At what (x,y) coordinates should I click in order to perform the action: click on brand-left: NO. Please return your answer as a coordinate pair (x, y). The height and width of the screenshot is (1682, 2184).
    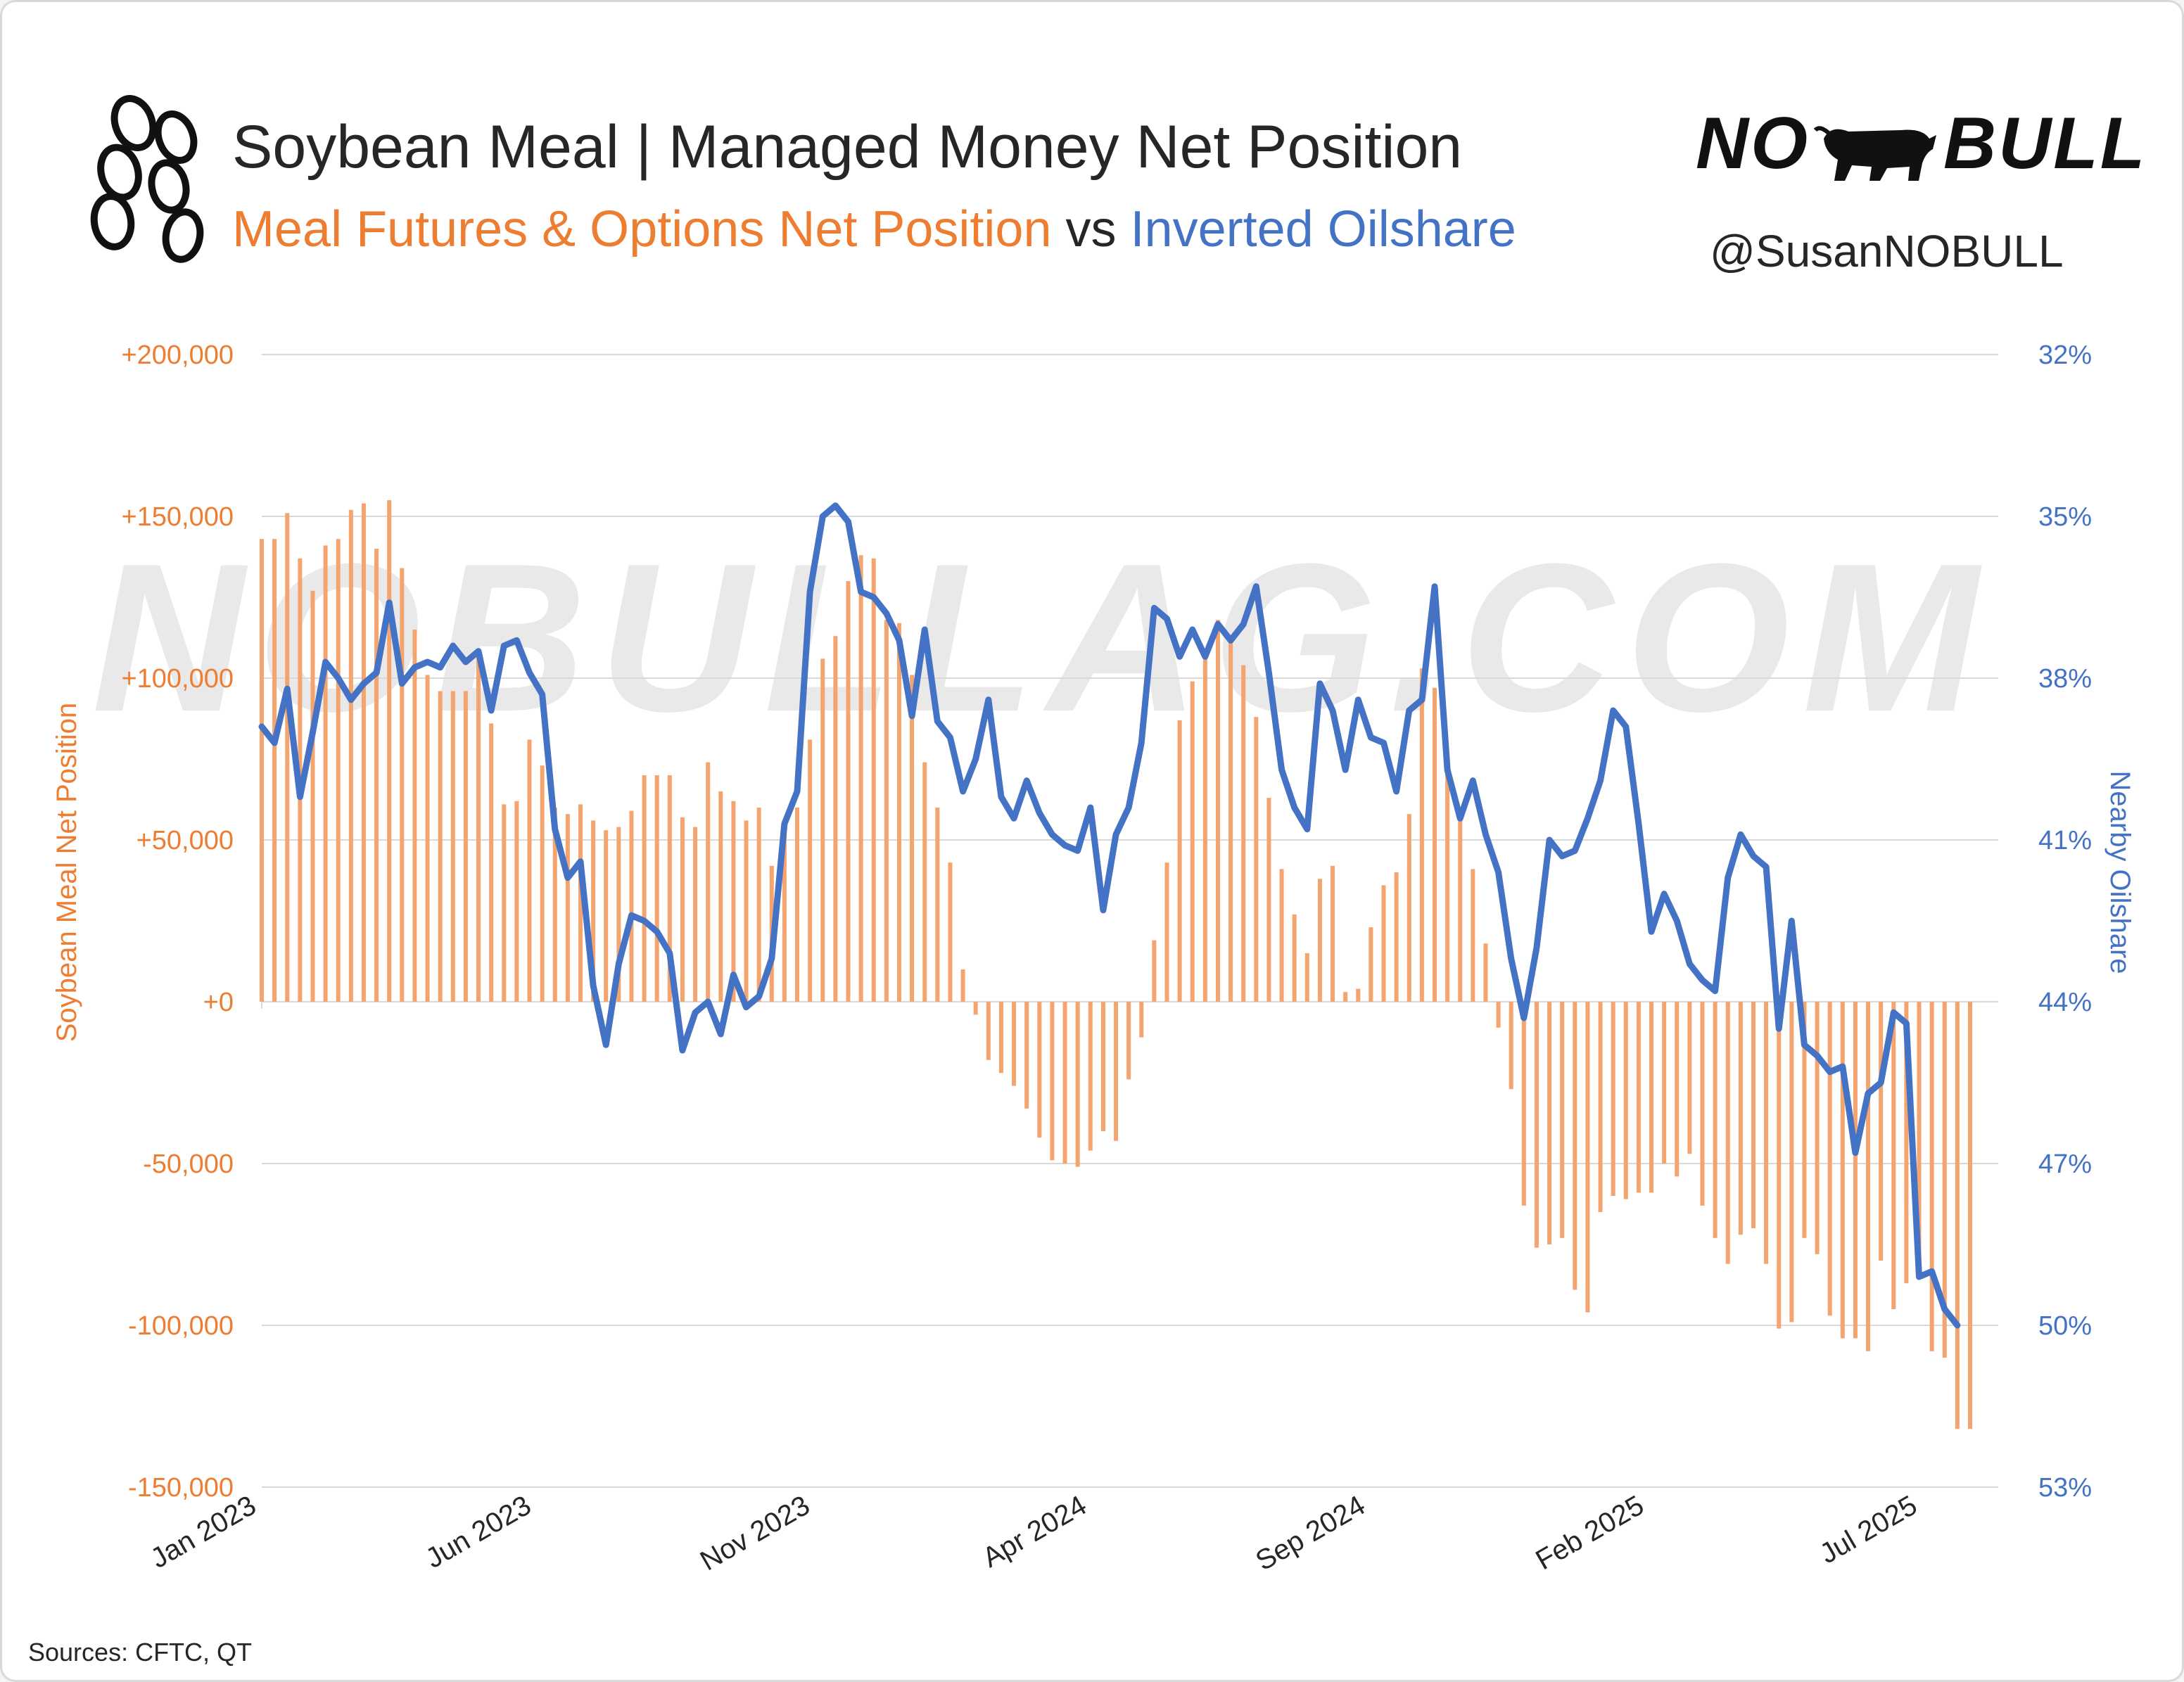
    Looking at the image, I should click on (1753, 143).